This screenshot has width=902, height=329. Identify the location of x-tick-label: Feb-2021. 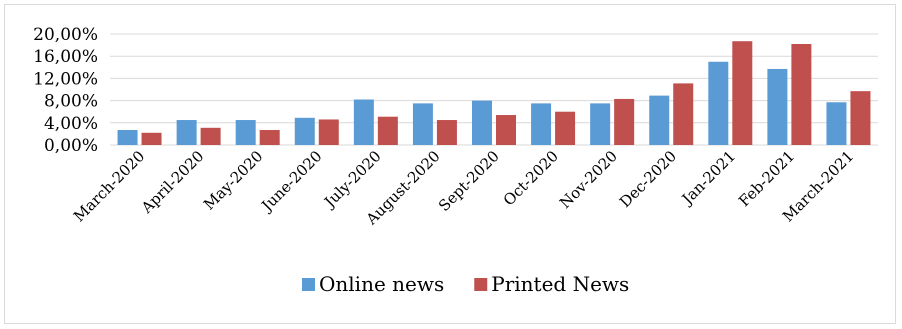
(766, 178).